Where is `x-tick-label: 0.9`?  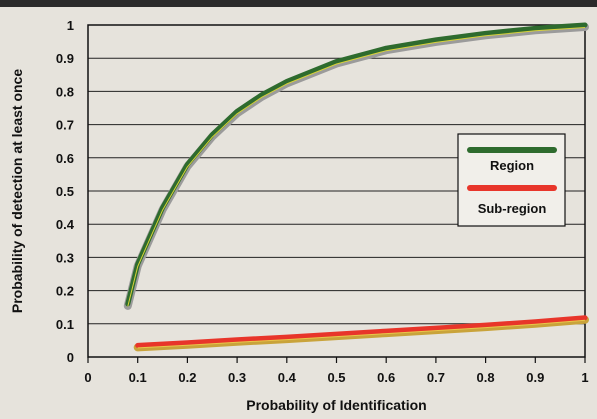 x-tick-label: 0.9 is located at coordinates (535, 377).